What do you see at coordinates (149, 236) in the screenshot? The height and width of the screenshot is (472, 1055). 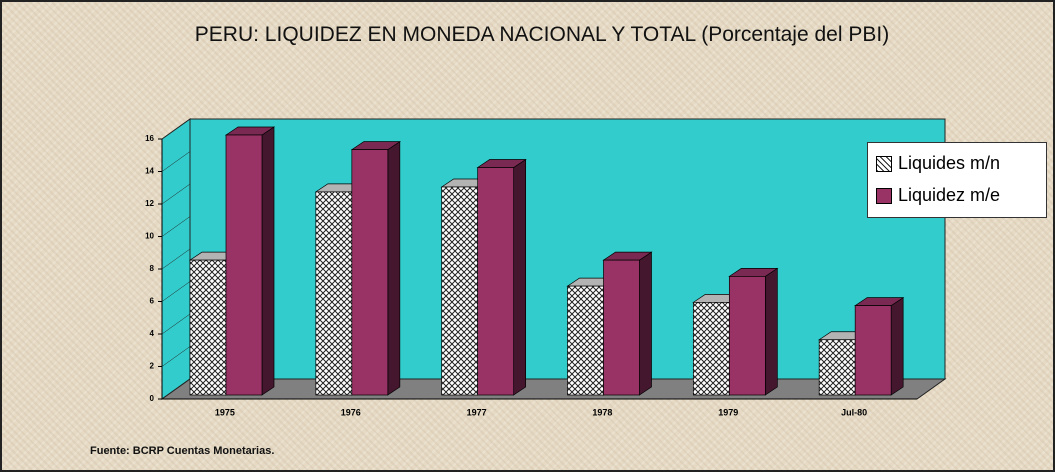 I see `y-tick-label: 10` at bounding box center [149, 236].